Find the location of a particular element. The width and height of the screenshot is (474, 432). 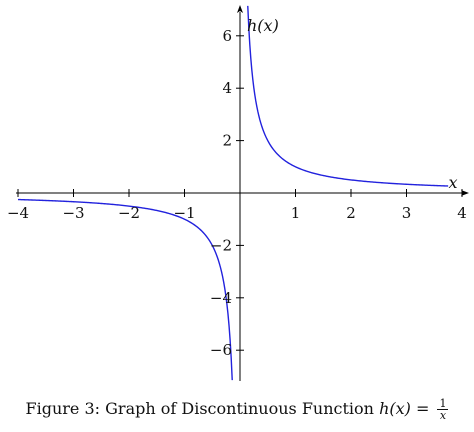

x-tick-label: 2 is located at coordinates (351, 213).